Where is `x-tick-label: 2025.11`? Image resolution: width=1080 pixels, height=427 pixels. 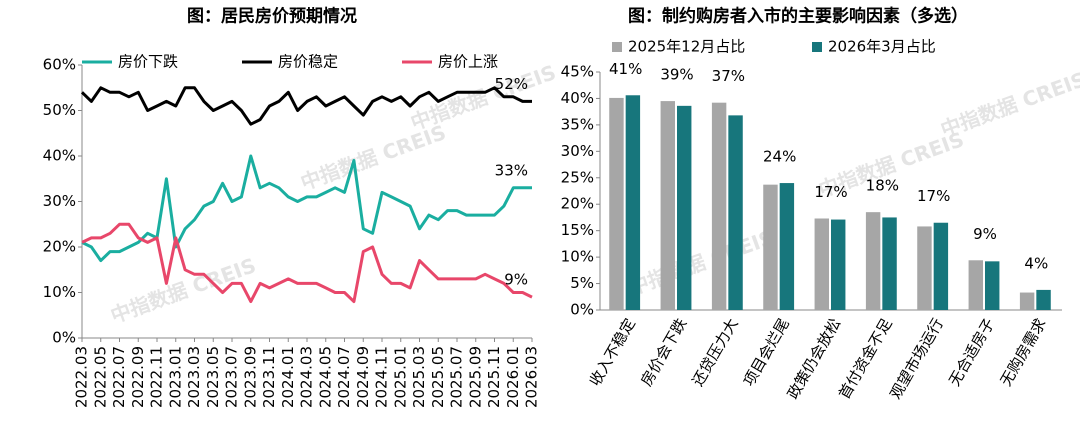 x-tick-label: 2025.11 is located at coordinates (494, 377).